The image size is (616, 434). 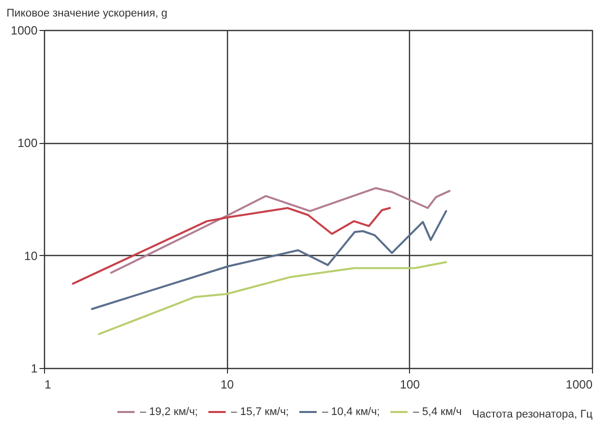 What do you see at coordinates (533, 414) in the screenshot?
I see `x-axis-title: Частота резонатора, Гц` at bounding box center [533, 414].